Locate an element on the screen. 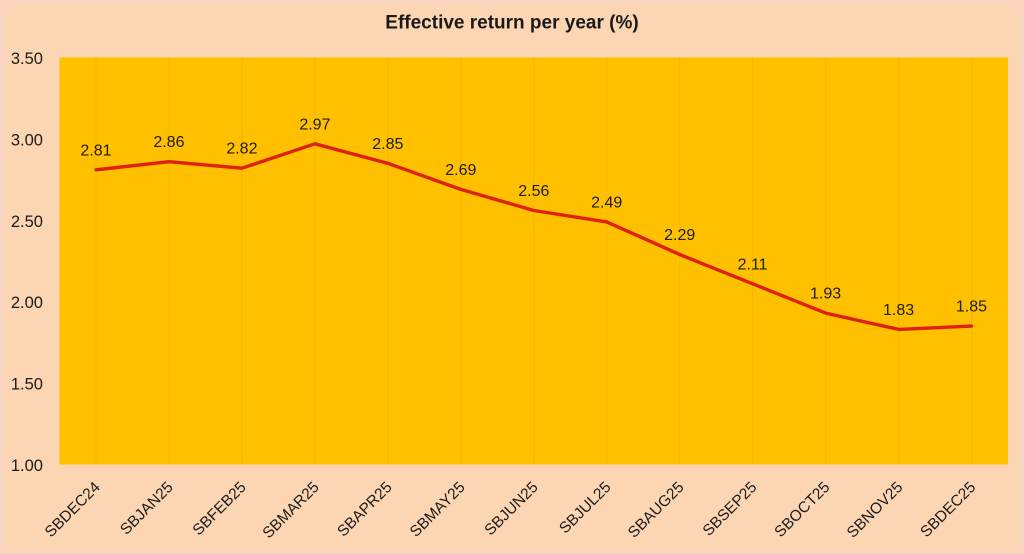  svg-text: 3.50 is located at coordinates (27, 59).